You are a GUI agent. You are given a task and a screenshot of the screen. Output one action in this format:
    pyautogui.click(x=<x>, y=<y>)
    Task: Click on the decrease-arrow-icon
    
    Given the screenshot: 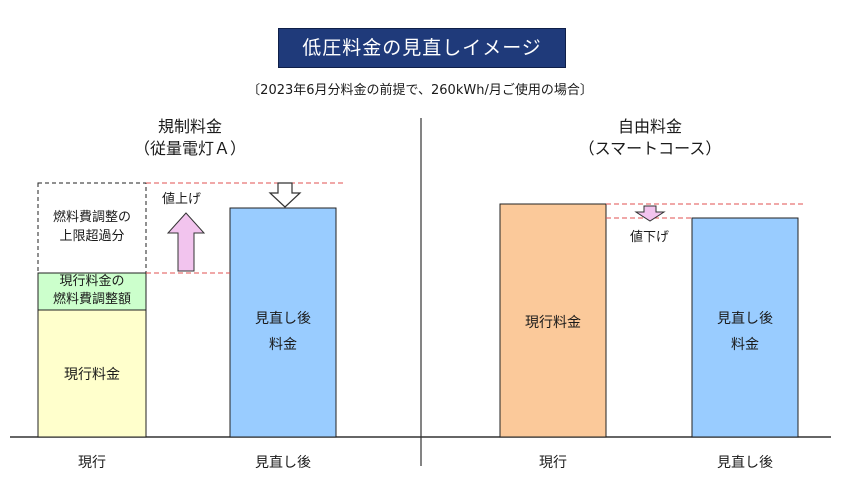 What is the action you would take?
    pyautogui.click(x=650, y=213)
    